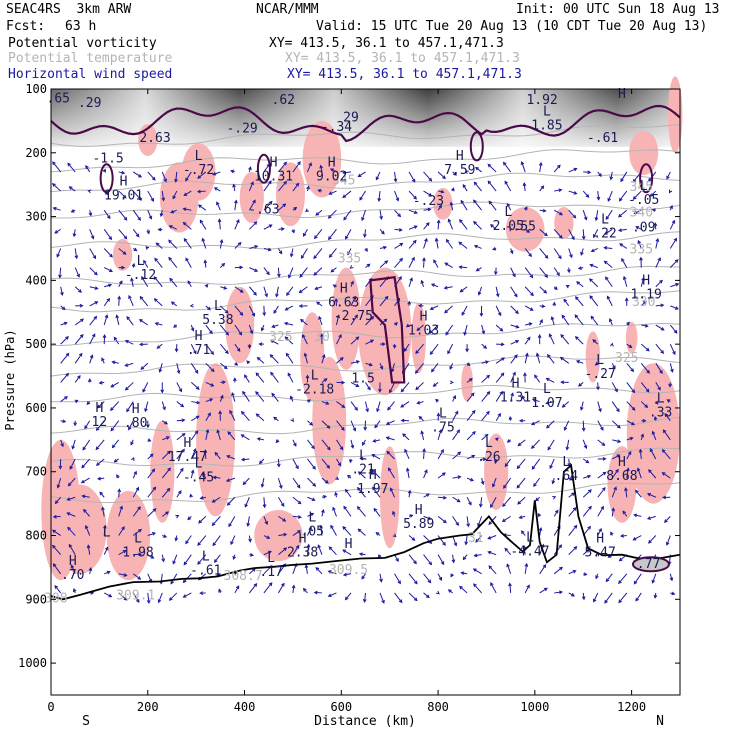  I want to click on extremum-value: .75, so click(442, 428).